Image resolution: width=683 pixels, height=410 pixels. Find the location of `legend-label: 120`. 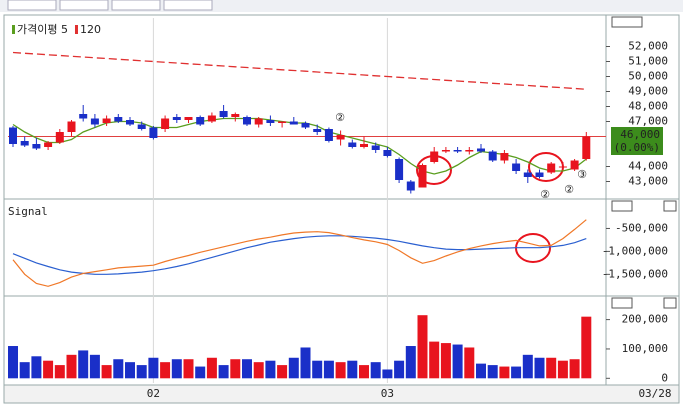

legend-label: 120 is located at coordinates (90, 29).